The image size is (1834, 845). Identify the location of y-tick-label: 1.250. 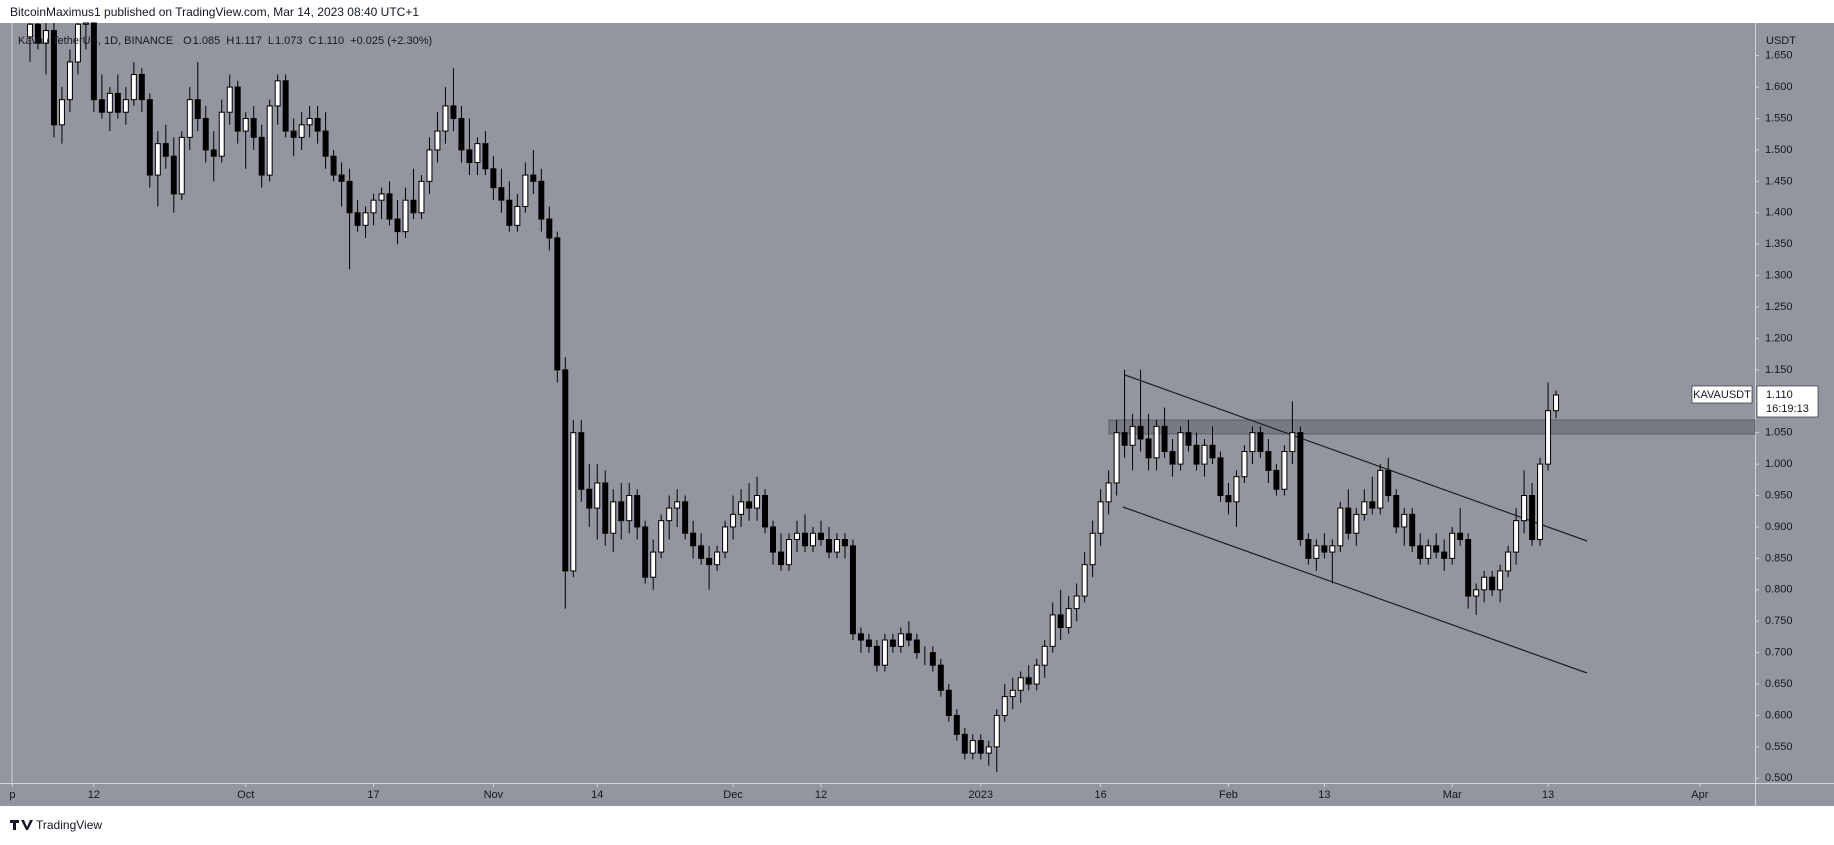
(1779, 307).